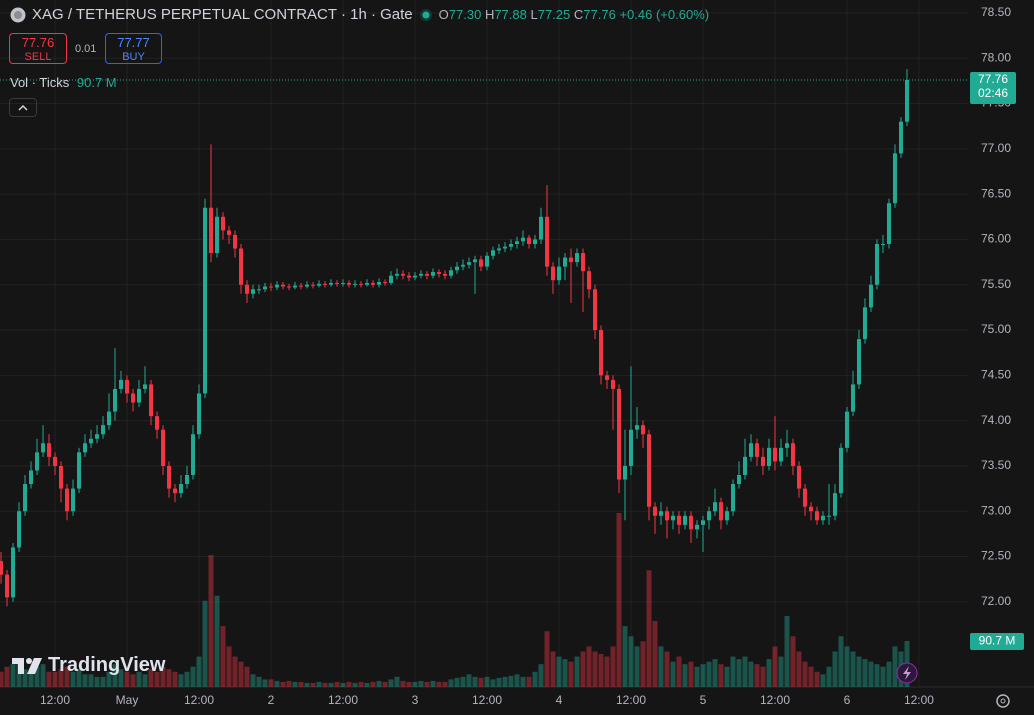 This screenshot has height=715, width=1034. What do you see at coordinates (996, 284) in the screenshot?
I see `y-tick-label: 75.50` at bounding box center [996, 284].